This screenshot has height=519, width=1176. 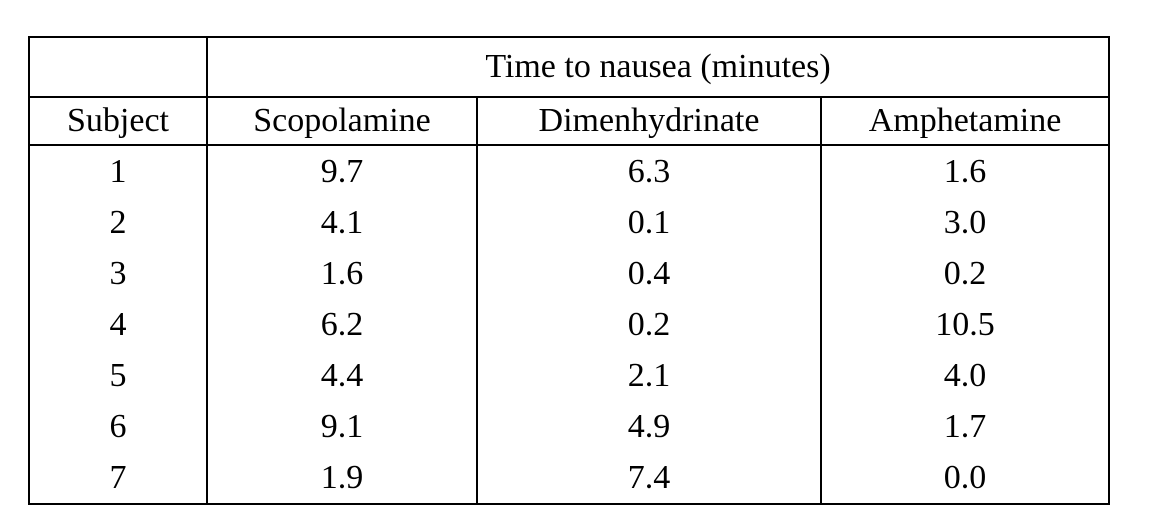 What do you see at coordinates (117, 222) in the screenshot?
I see `subject-cell: 2` at bounding box center [117, 222].